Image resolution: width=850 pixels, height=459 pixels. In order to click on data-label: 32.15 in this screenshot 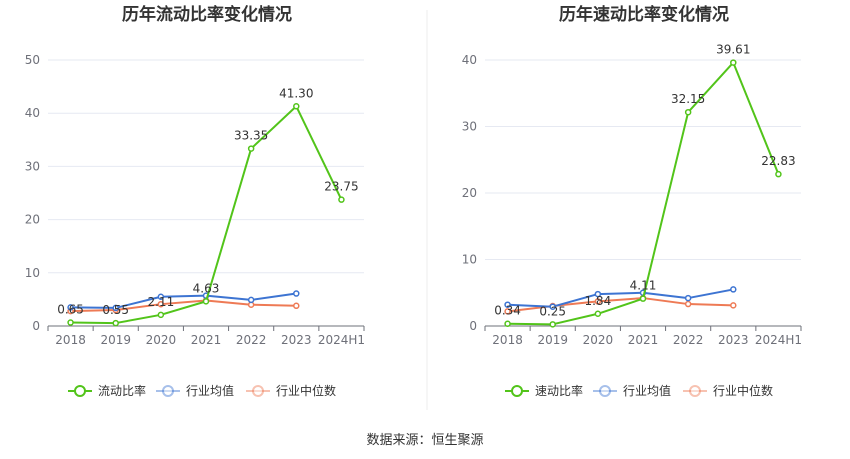, I will do `click(688, 99)`.